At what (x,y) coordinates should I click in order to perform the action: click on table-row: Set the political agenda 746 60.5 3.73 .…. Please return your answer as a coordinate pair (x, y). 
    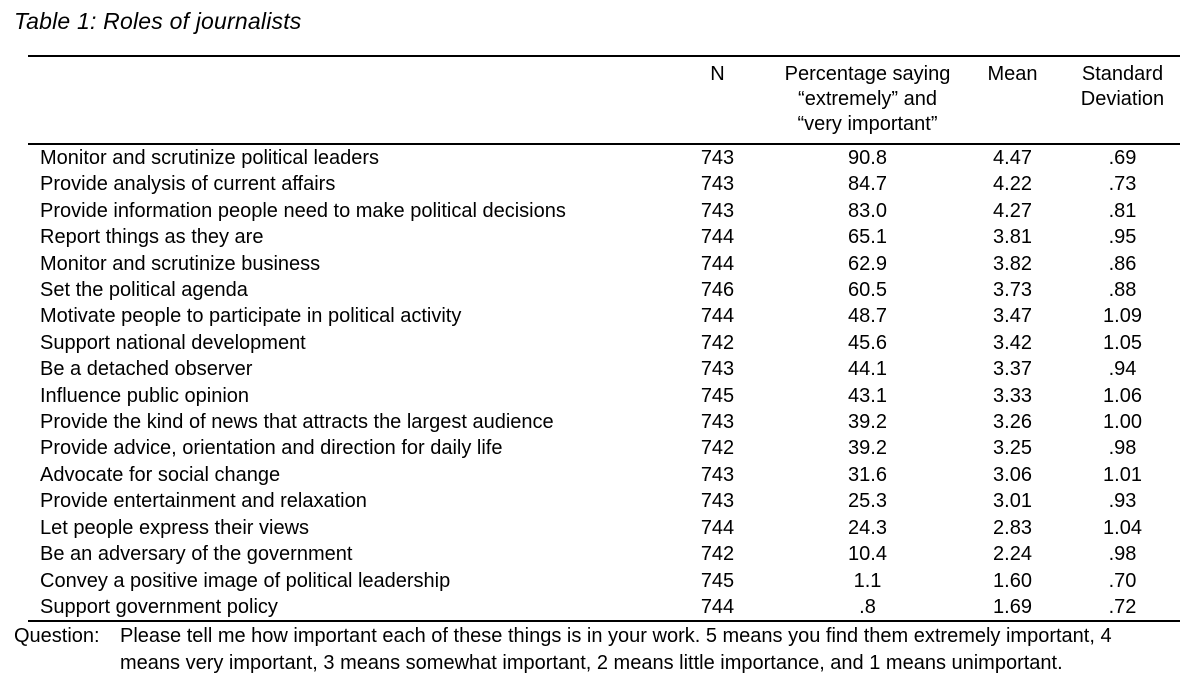
    Looking at the image, I should click on (604, 290).